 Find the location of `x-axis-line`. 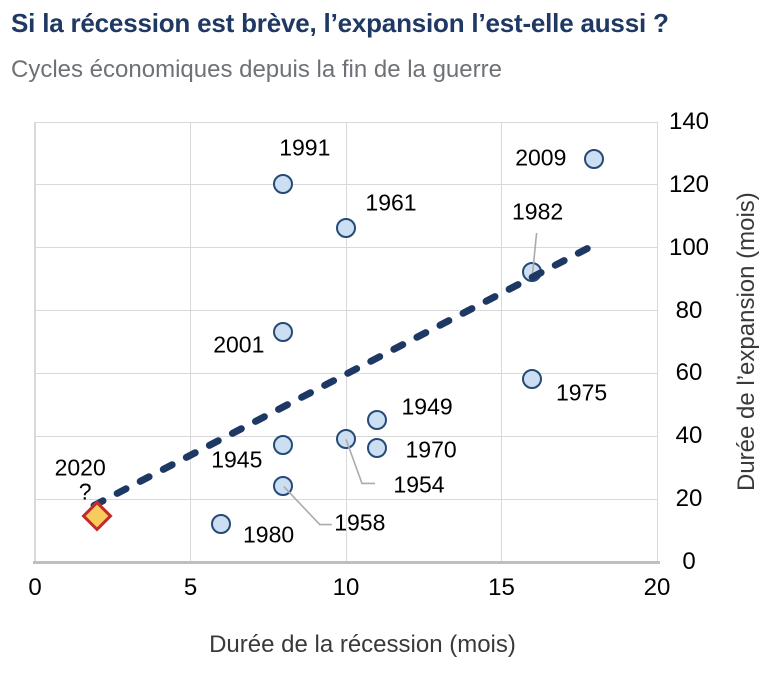

x-axis-line is located at coordinates (346, 562).